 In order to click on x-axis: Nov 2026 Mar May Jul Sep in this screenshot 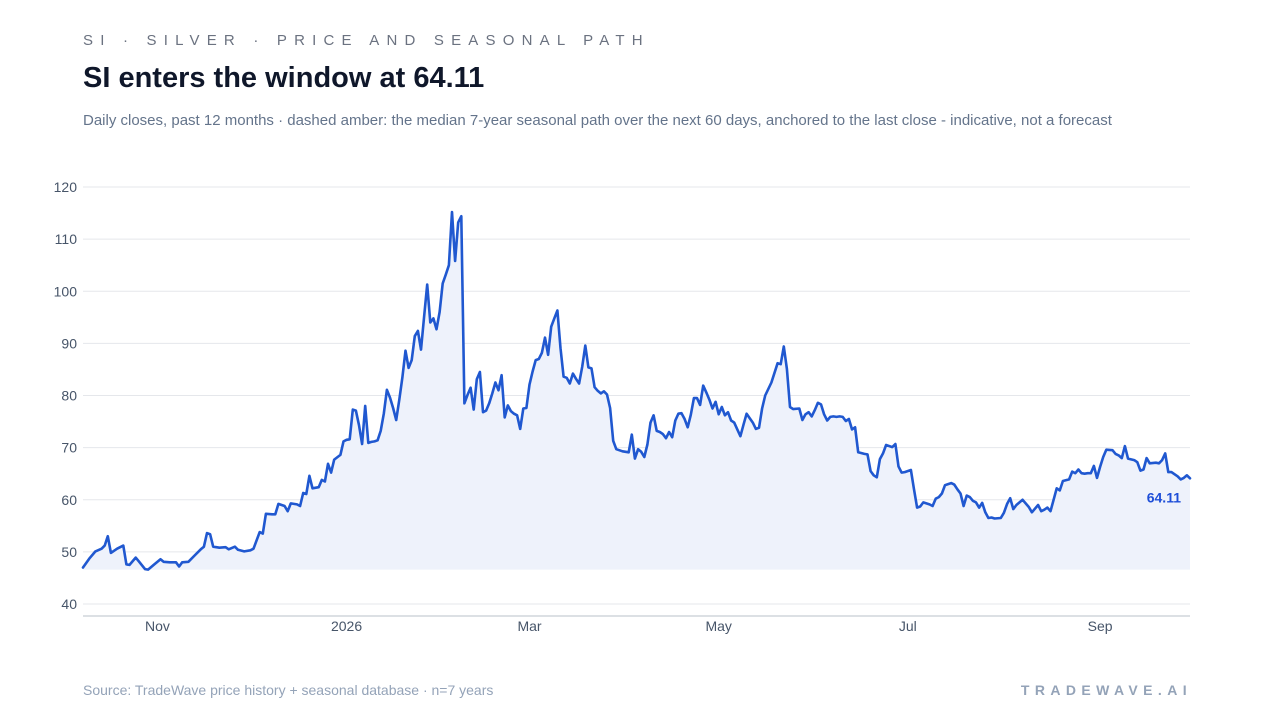, I will do `click(629, 626)`.